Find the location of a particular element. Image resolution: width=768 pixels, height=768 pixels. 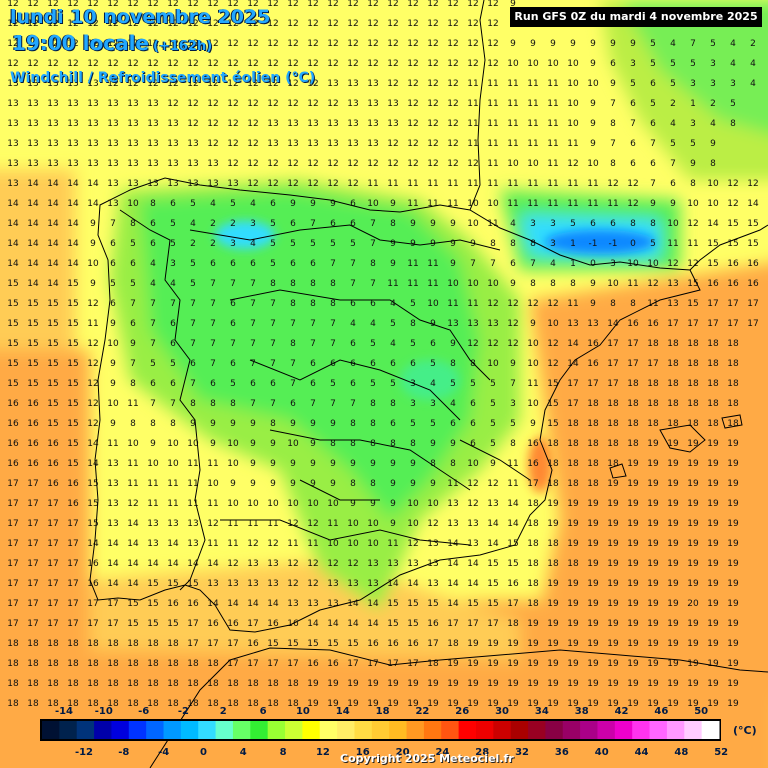

grid-value: 4 is located at coordinates (393, 304).